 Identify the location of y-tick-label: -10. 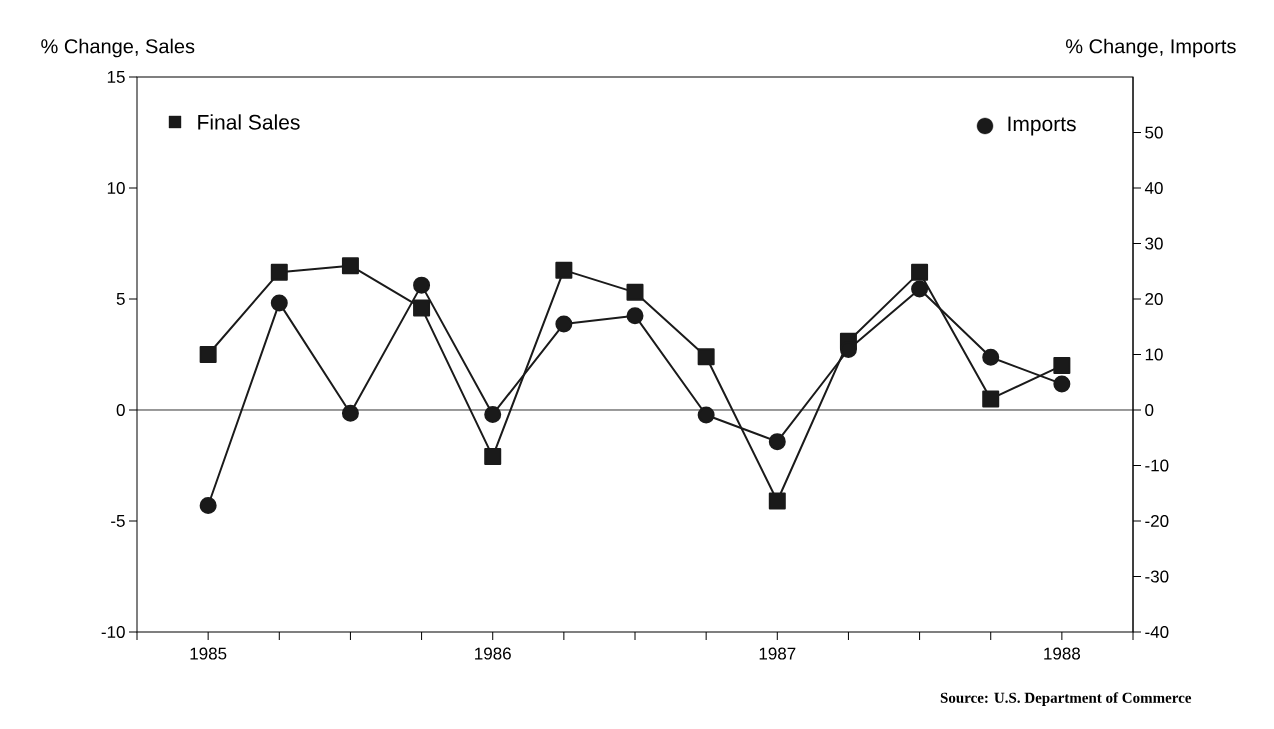
(113, 632).